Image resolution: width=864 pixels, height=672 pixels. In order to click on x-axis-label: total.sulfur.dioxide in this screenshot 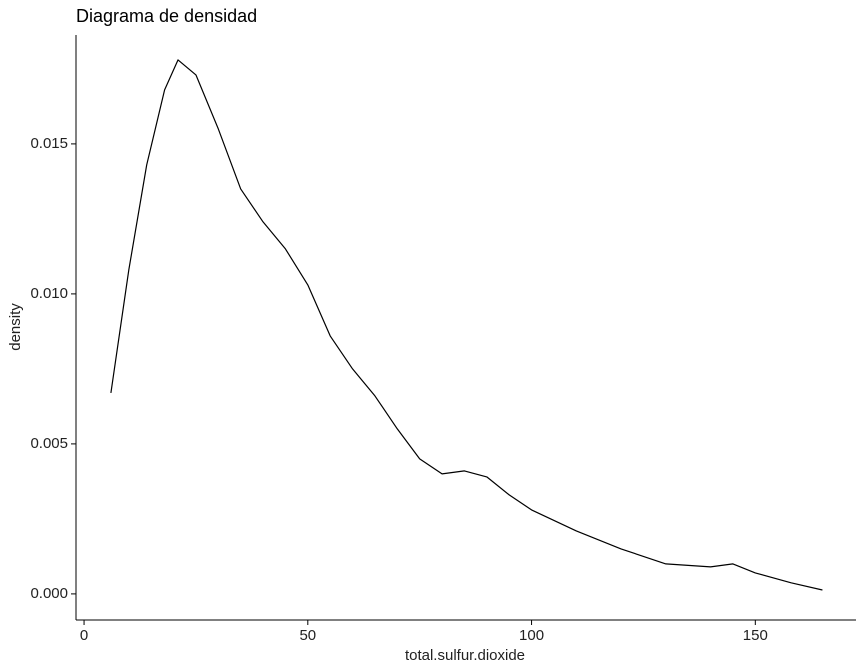, I will do `click(465, 655)`.